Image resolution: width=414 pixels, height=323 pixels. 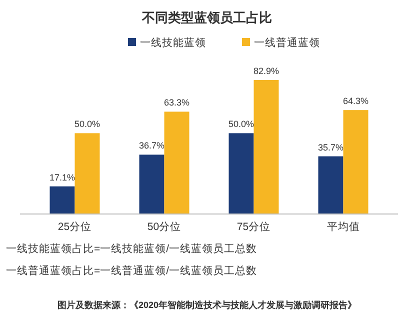 I want to click on x-tick-label: 75分位, so click(x=253, y=227).